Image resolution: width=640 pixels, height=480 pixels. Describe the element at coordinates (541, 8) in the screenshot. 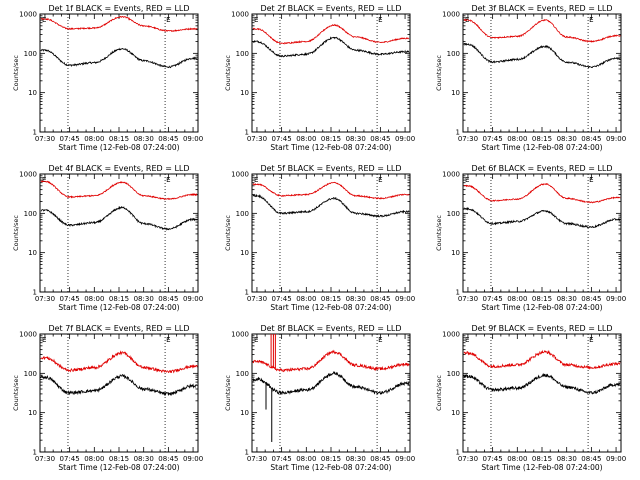

I see `panel-title: Det 3f BLACK = Events, RED = LLD` at that location.